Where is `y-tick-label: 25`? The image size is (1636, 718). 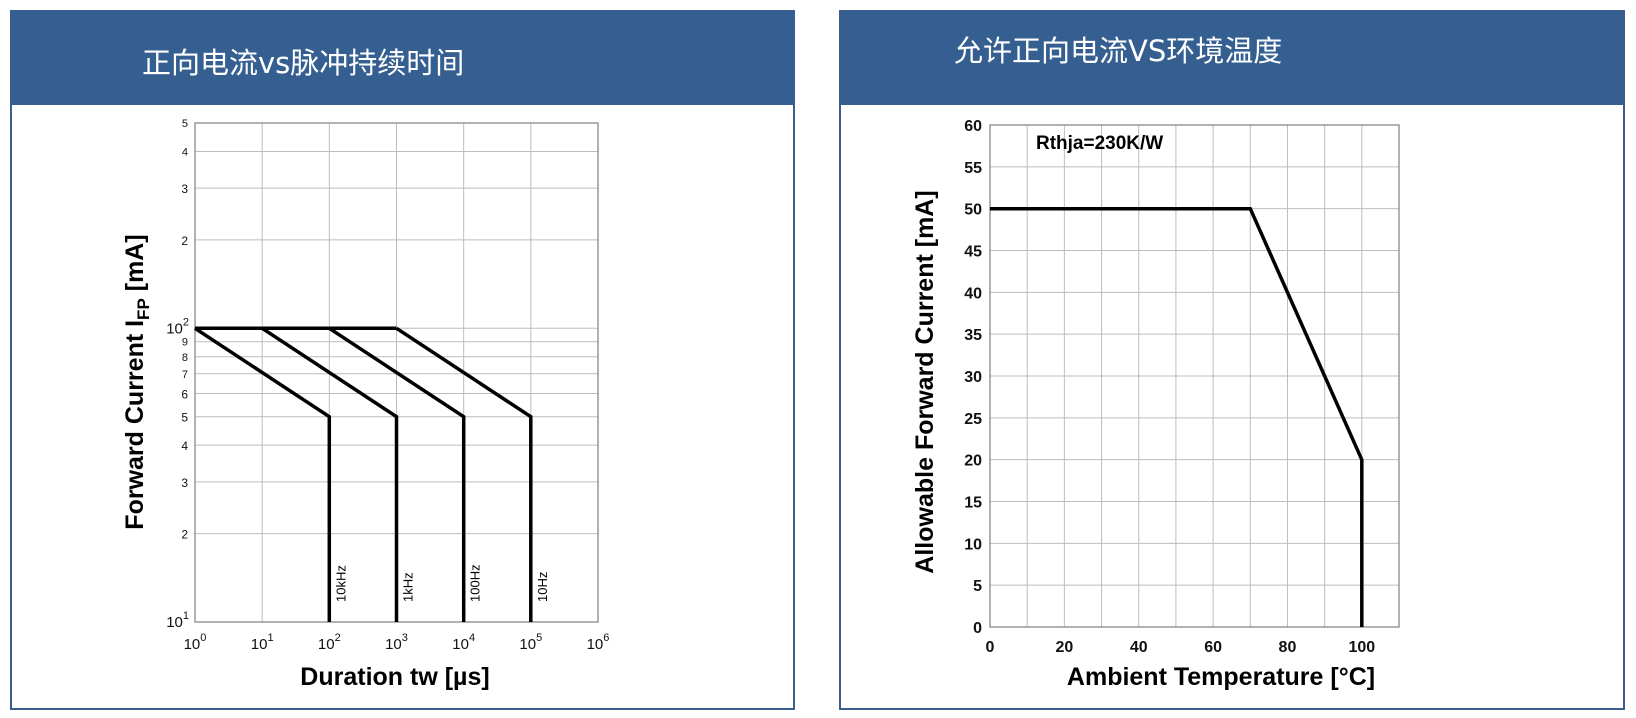
y-tick-label: 25 is located at coordinates (973, 419).